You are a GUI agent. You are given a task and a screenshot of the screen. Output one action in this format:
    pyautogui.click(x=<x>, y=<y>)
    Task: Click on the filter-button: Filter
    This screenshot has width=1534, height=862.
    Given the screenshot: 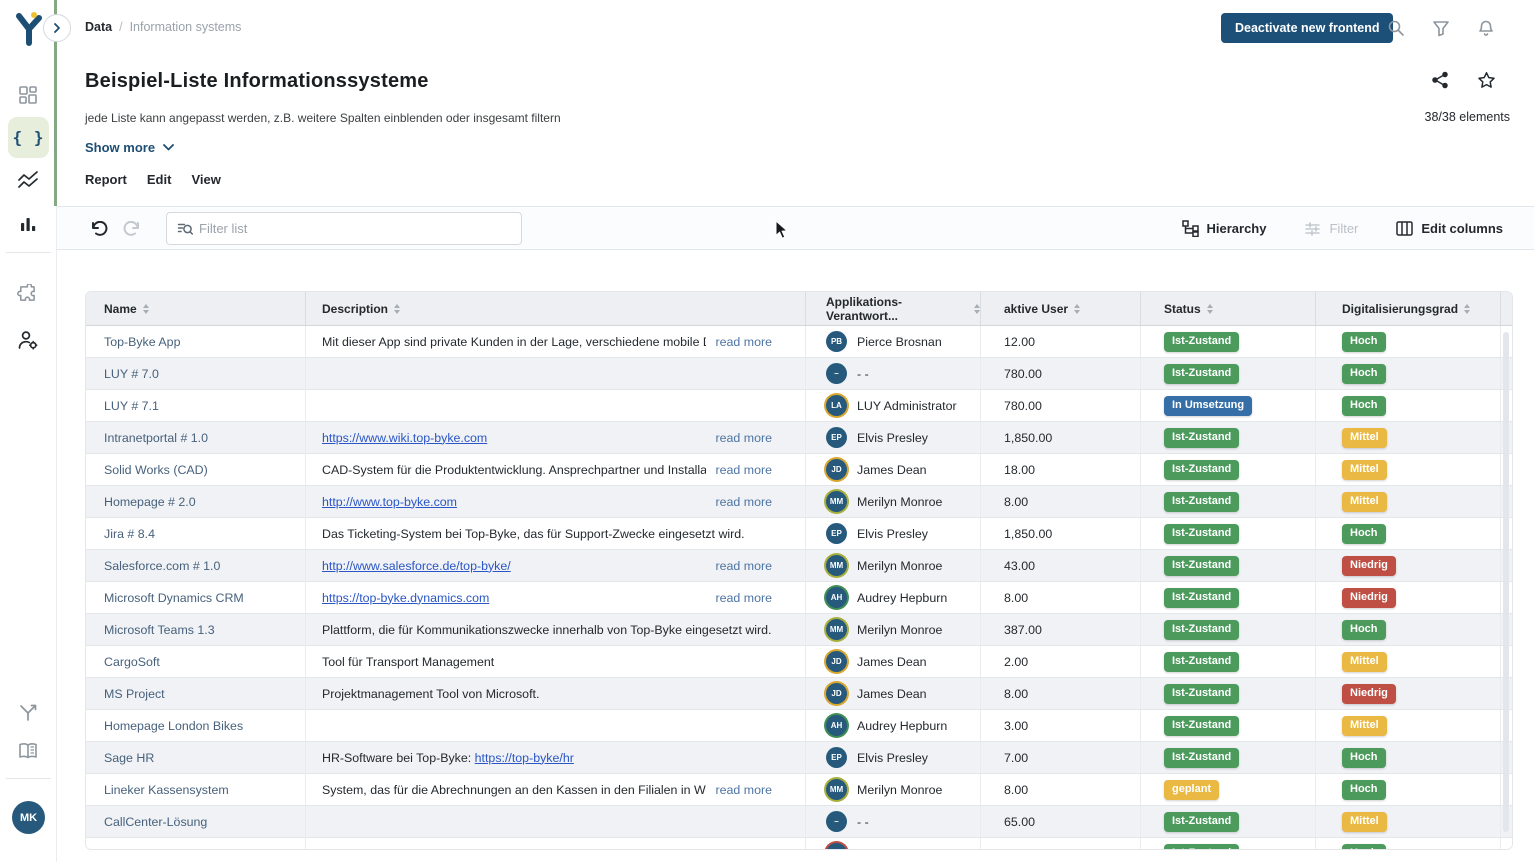 What is the action you would take?
    pyautogui.click(x=1331, y=228)
    